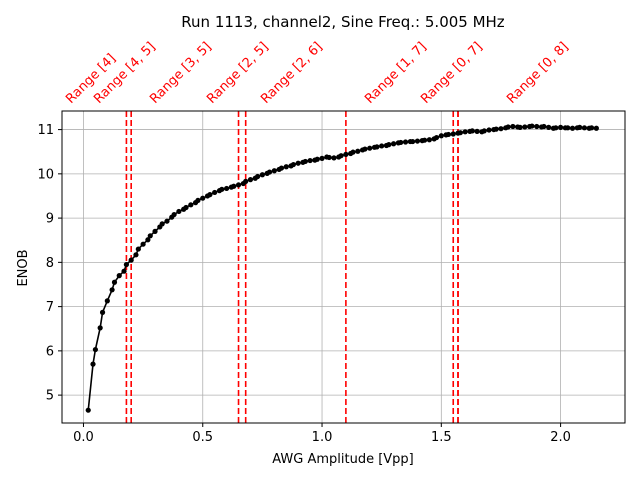 This screenshot has height=480, width=640. What do you see at coordinates (202, 437) in the screenshot?
I see `x-tick-label: 0.5` at bounding box center [202, 437].